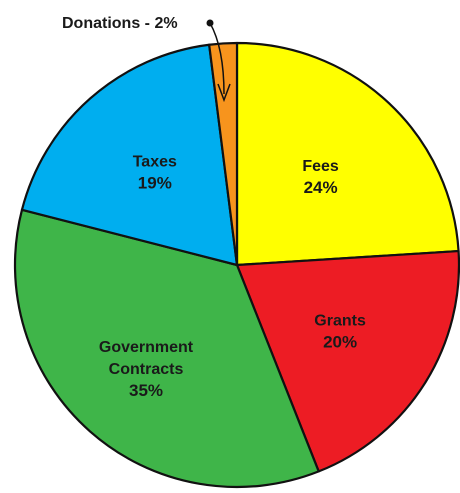  I want to click on slice-donations, so click(223, 154).